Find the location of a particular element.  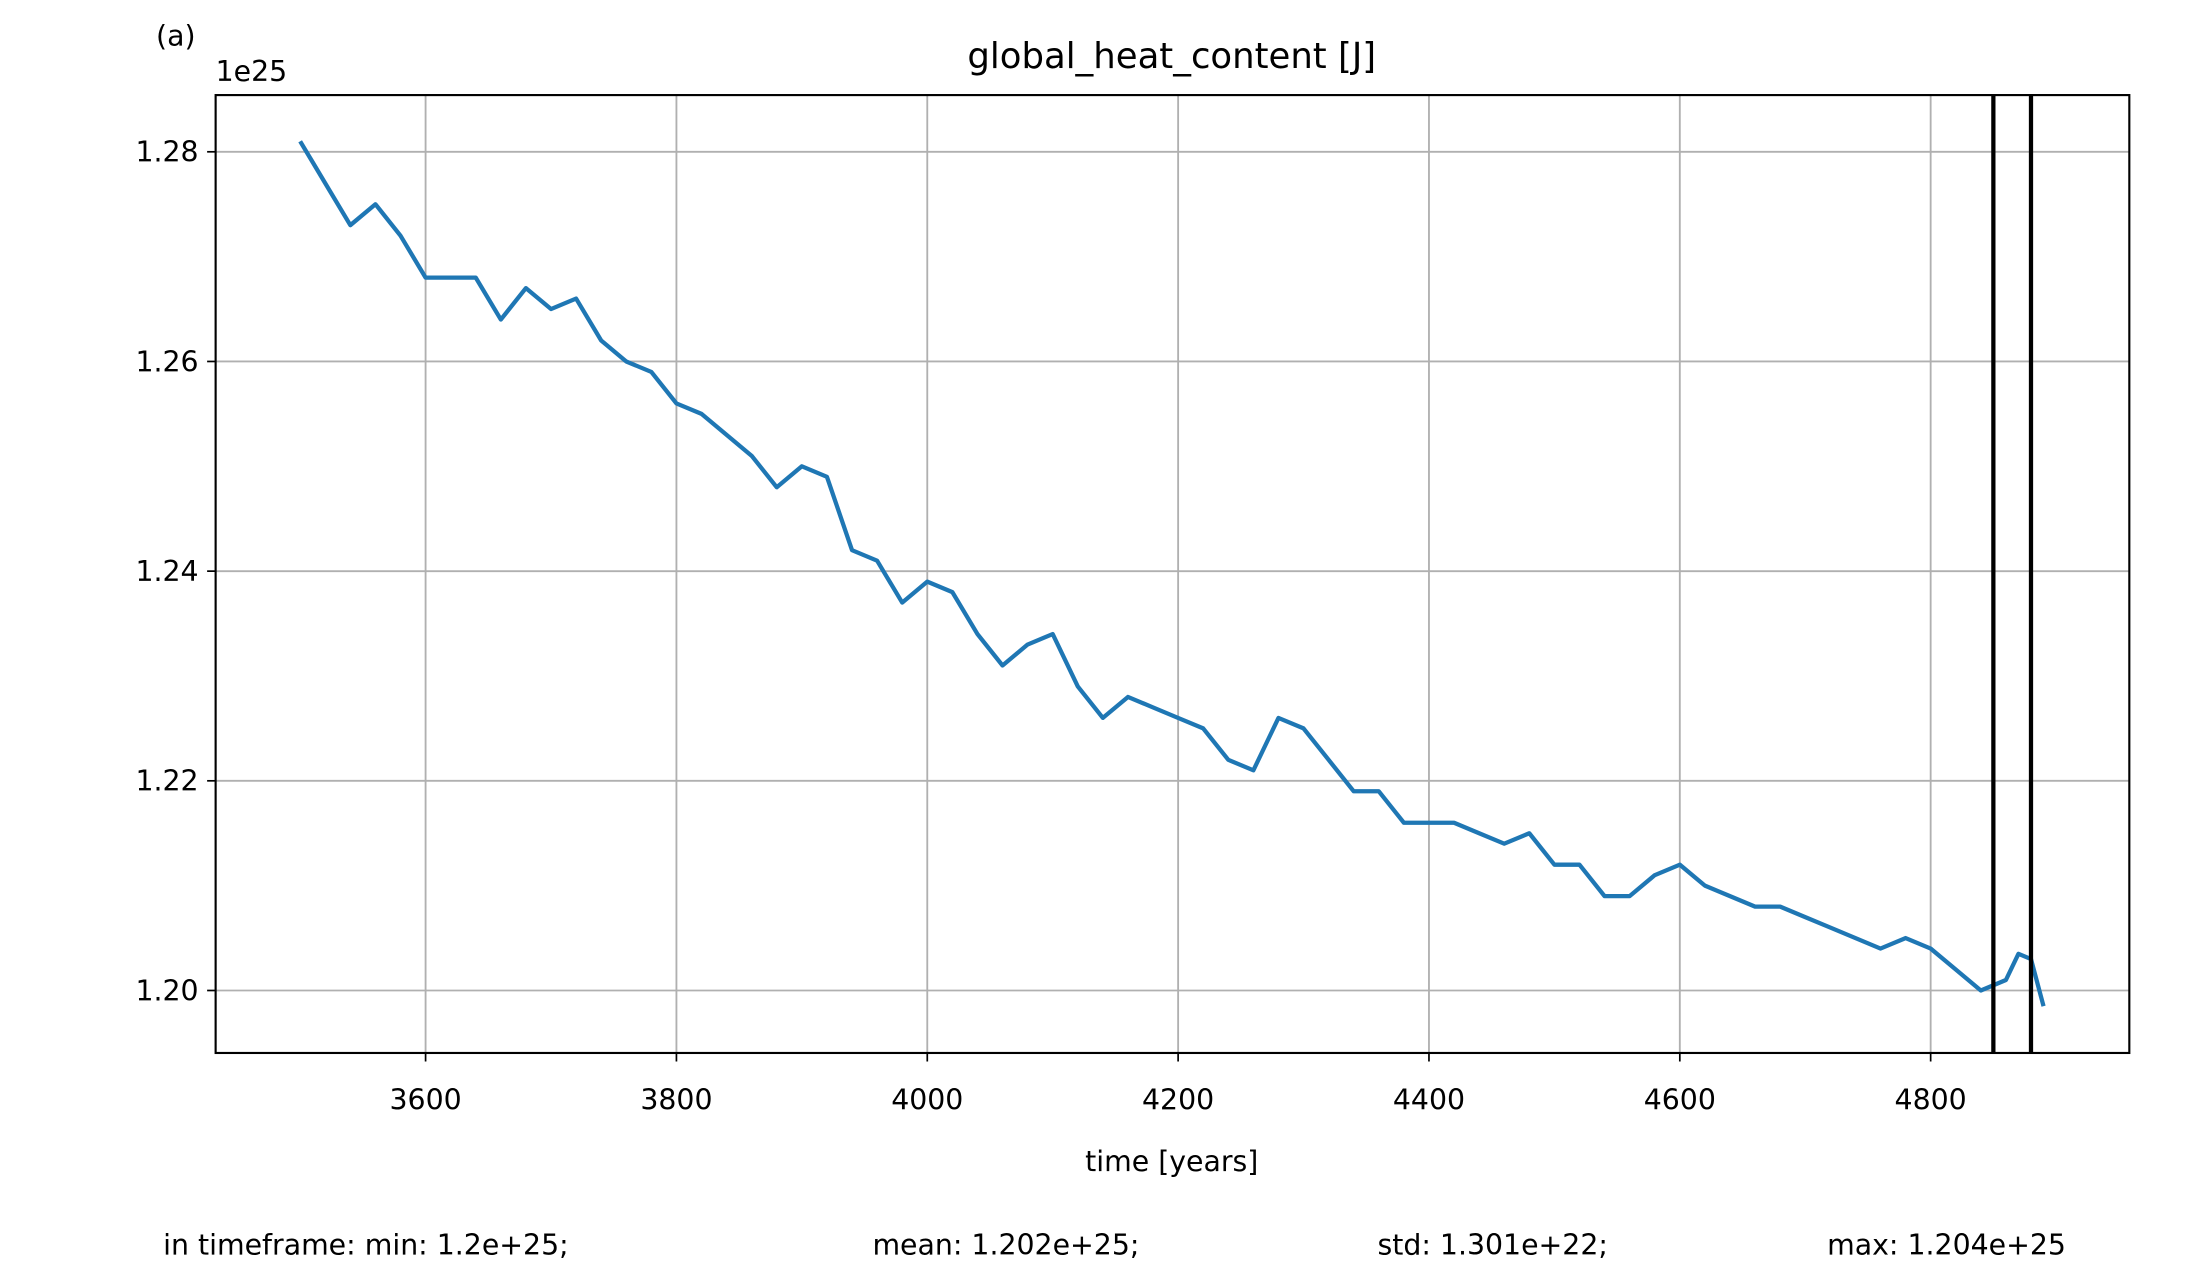

footer-stat: std: 1.301e+22; is located at coordinates (1492, 1244).